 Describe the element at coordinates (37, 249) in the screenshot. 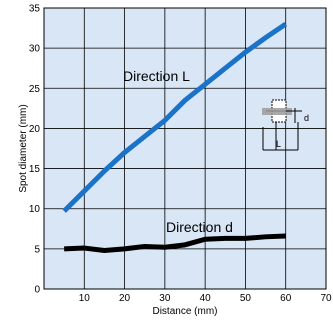

I see `y-tick-label: 5` at that location.